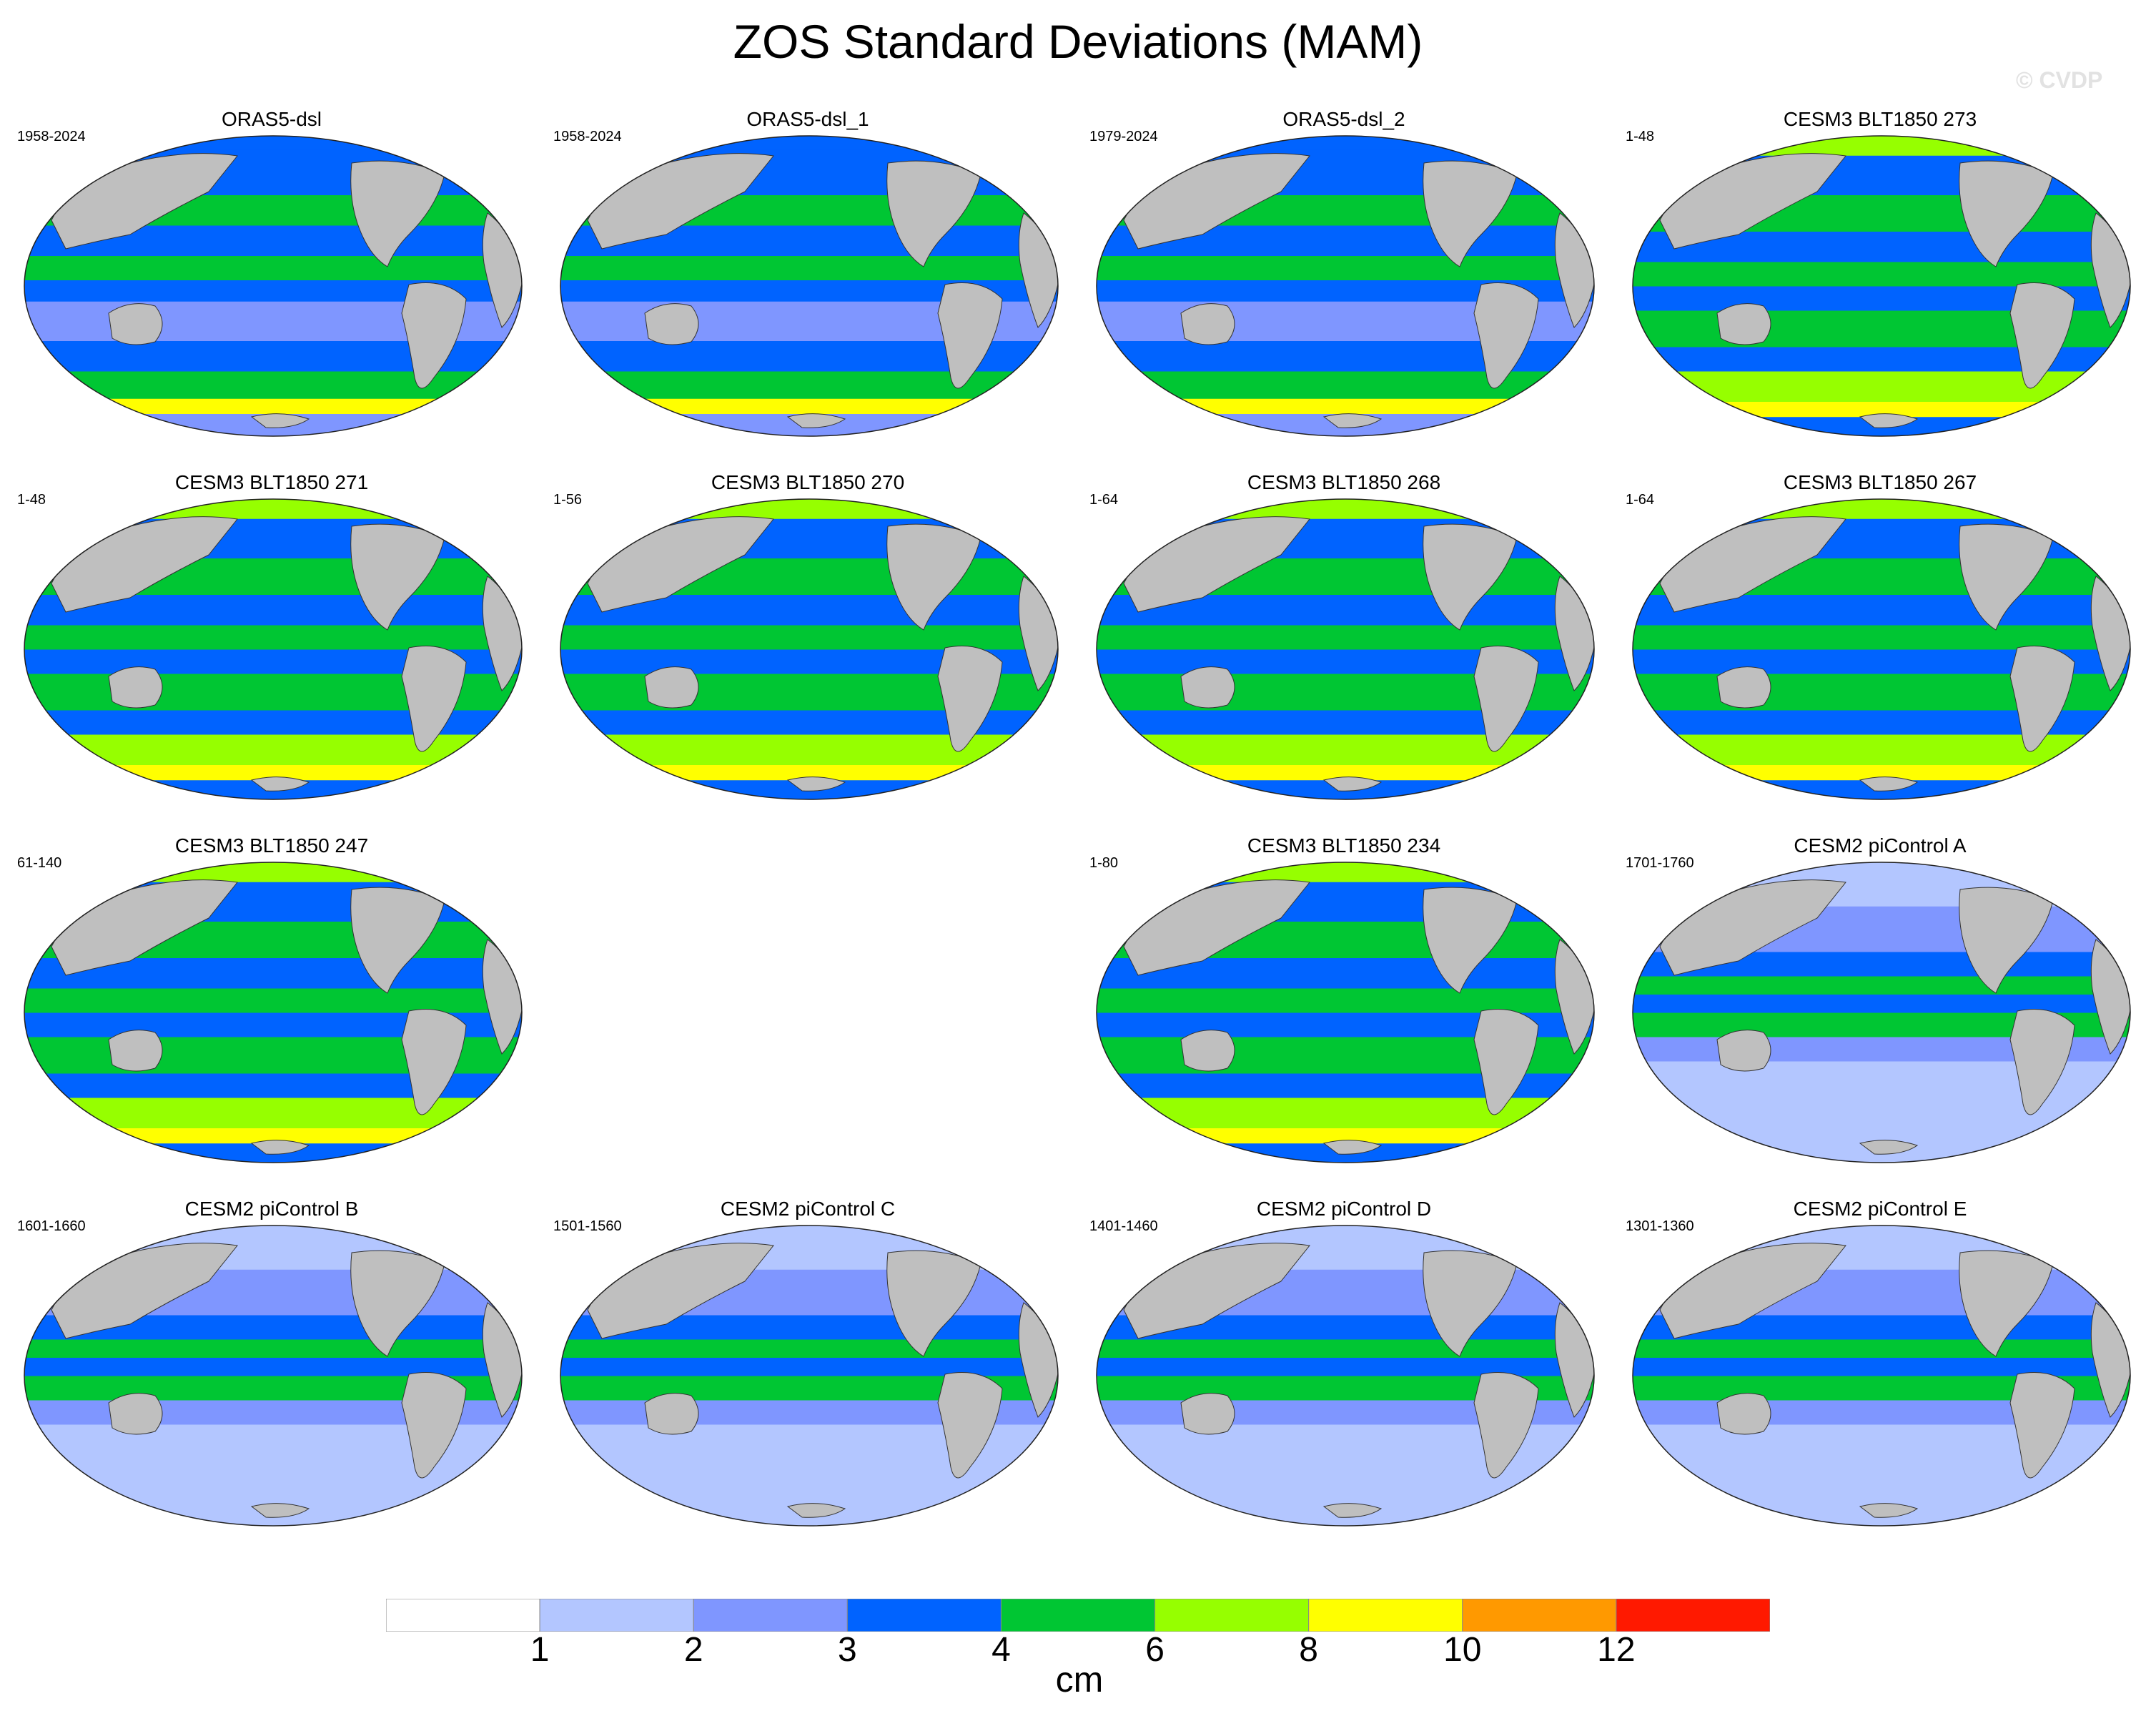 The height and width of the screenshot is (1721, 2156). Describe the element at coordinates (1616, 1650) in the screenshot. I see `colorbar-tick-label: 12` at that location.